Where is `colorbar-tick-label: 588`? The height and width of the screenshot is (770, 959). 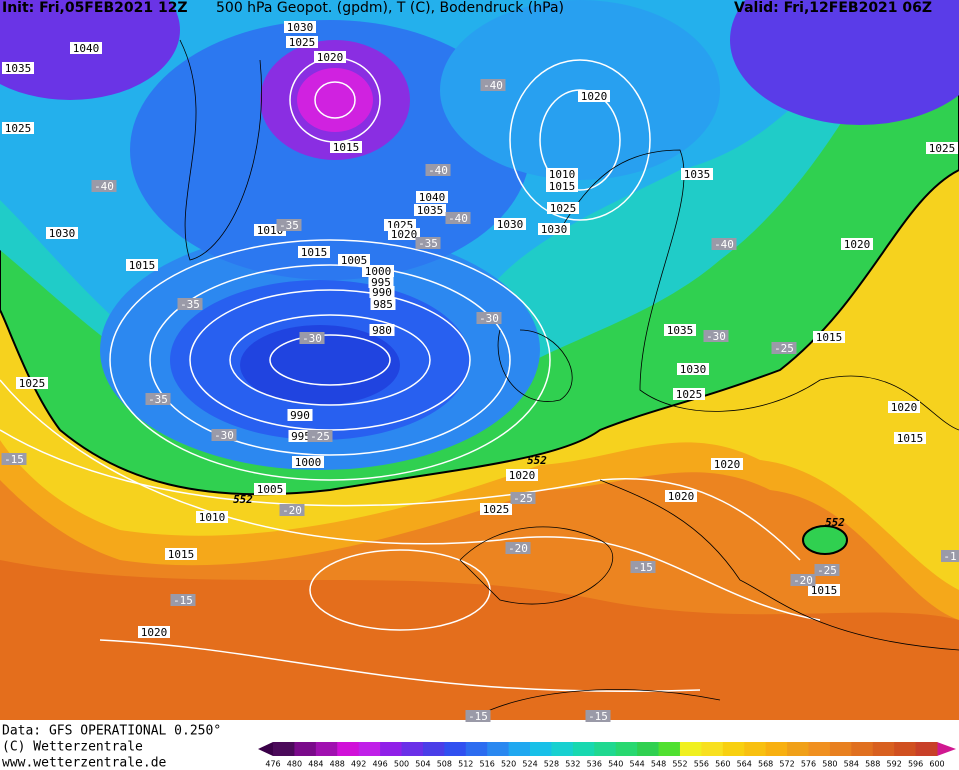 colorbar-tick-label: 588 is located at coordinates (872, 764).